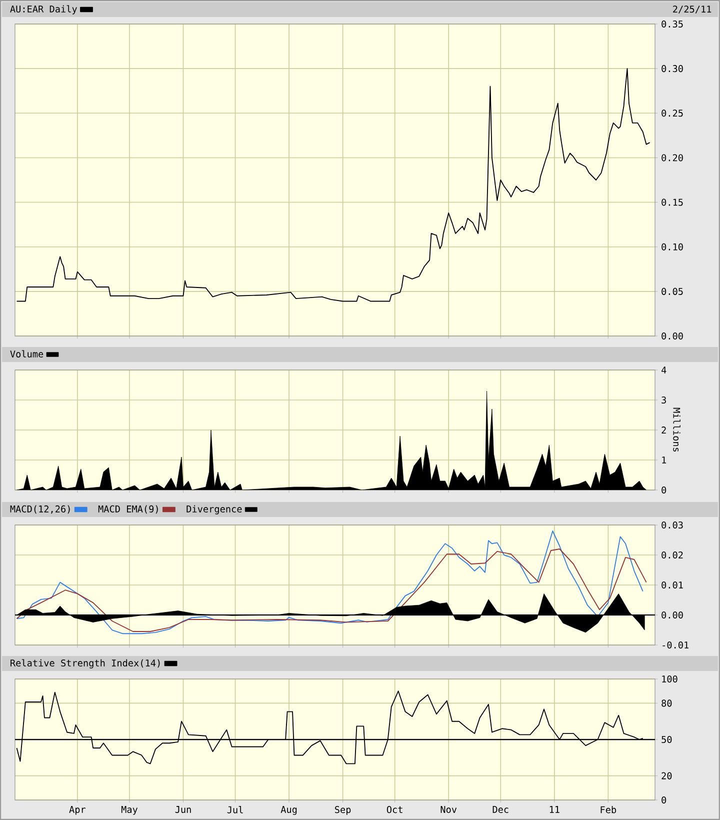 This screenshot has width=720, height=820. I want to click on x-tick-label: Oct, so click(394, 810).